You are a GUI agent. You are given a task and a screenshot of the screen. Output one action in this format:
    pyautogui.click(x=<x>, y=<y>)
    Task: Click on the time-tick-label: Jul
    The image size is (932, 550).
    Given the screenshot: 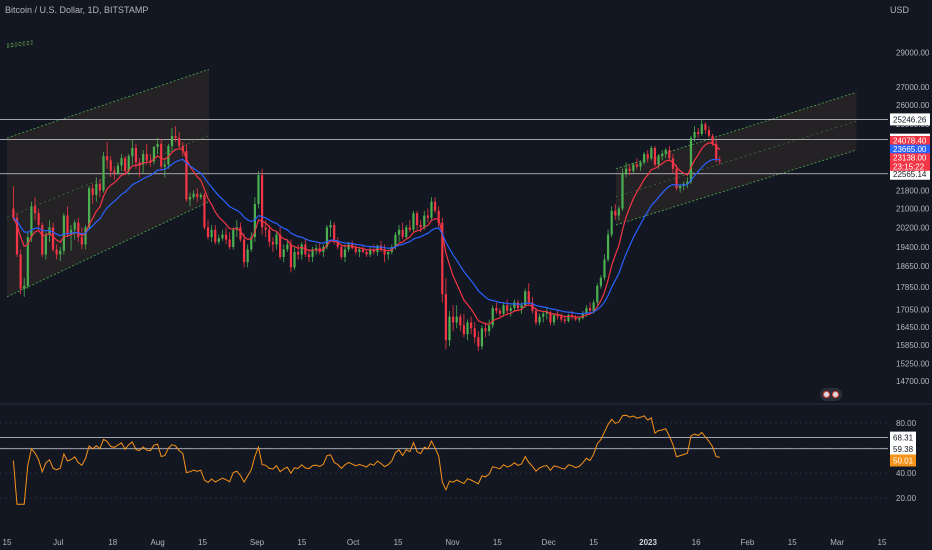 What is the action you would take?
    pyautogui.click(x=58, y=542)
    